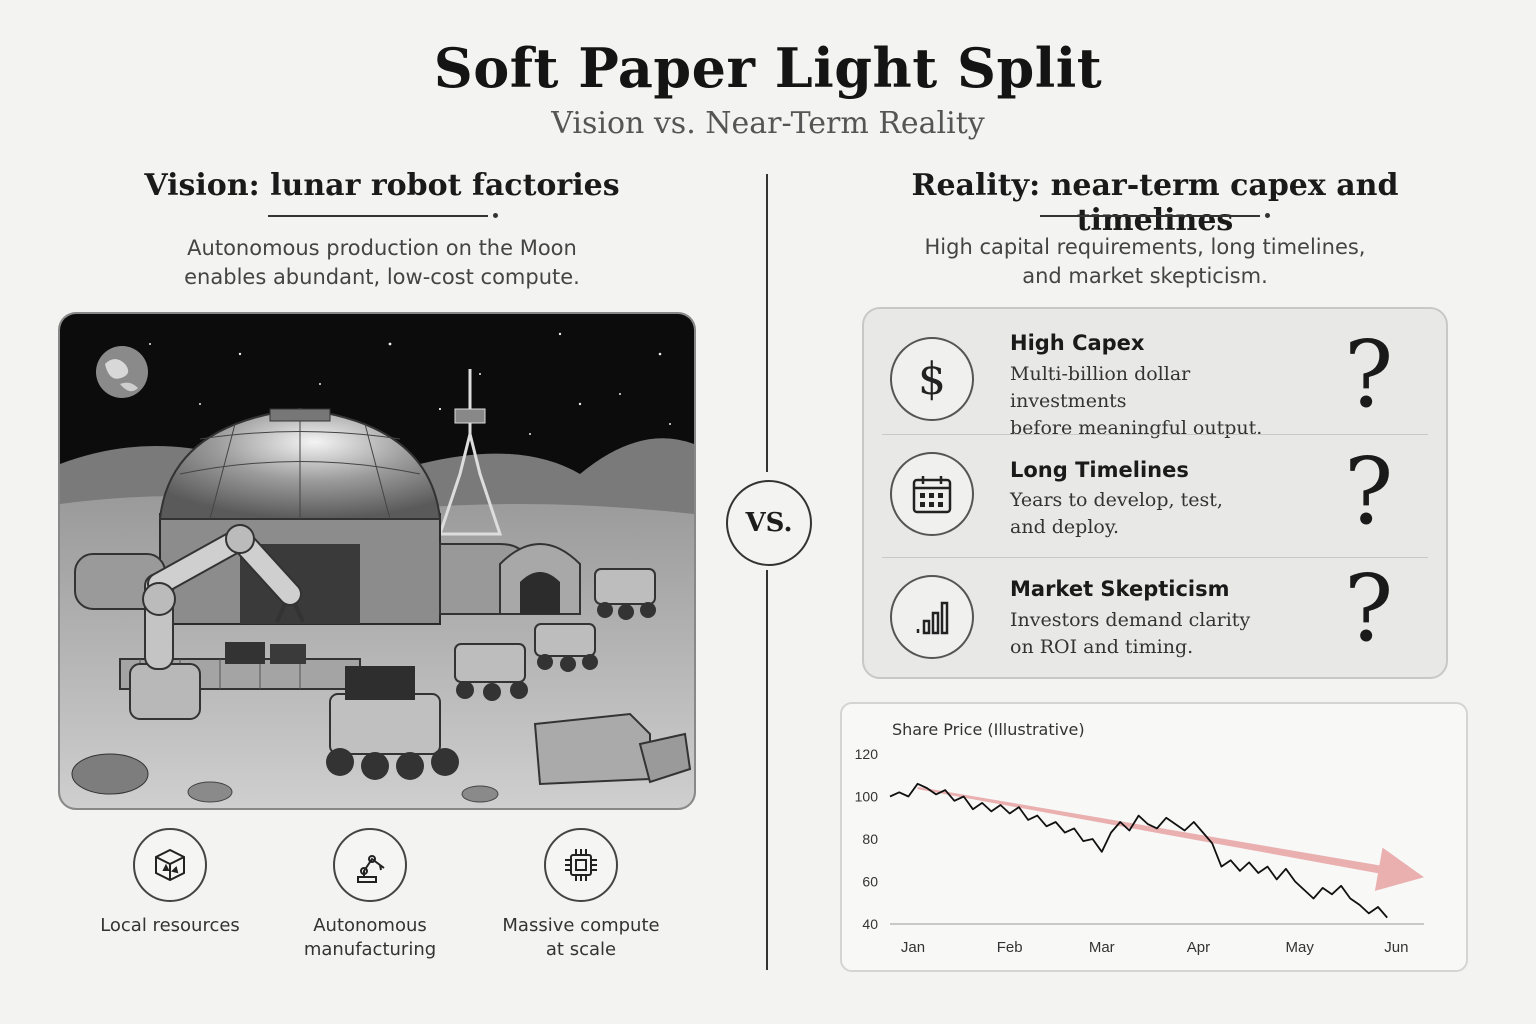 Image resolution: width=1536 pixels, height=1024 pixels. Describe the element at coordinates (1155, 215) in the screenshot. I see `reality-heading-underline` at that location.